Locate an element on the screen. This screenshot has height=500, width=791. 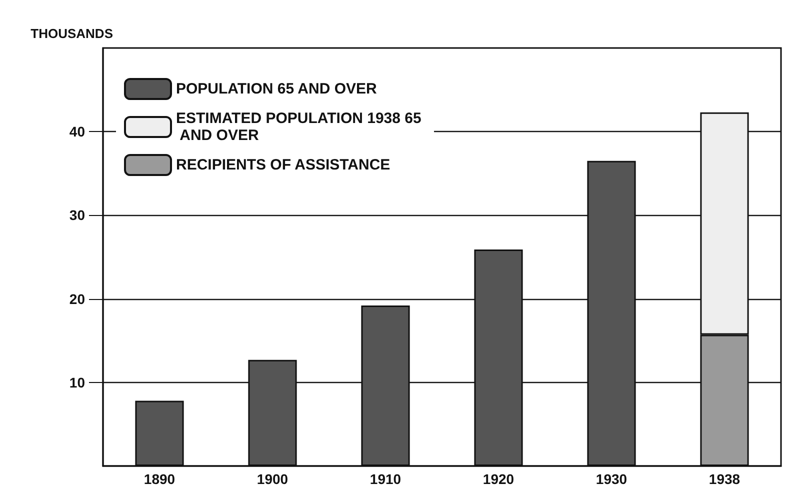
x-tick-label: 1920 is located at coordinates (498, 479).